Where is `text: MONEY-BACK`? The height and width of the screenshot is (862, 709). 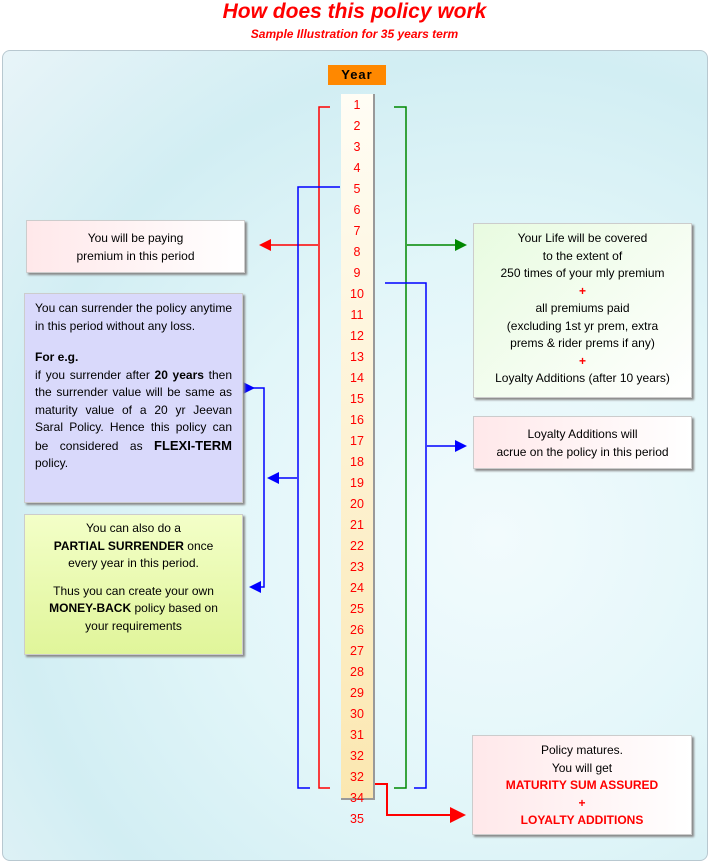
text: MONEY-BACK is located at coordinates (90, 608).